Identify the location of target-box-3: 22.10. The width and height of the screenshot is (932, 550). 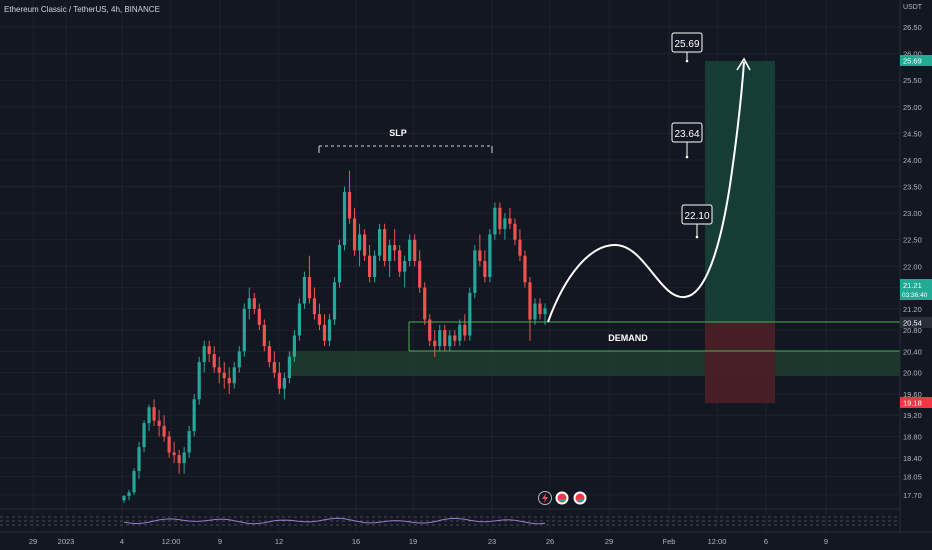
(697, 221).